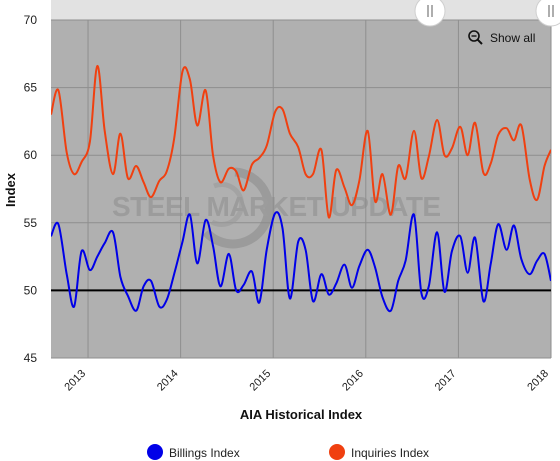 The width and height of the screenshot is (560, 461). I want to click on x-axis-title: AIA Historical Index, so click(301, 414).